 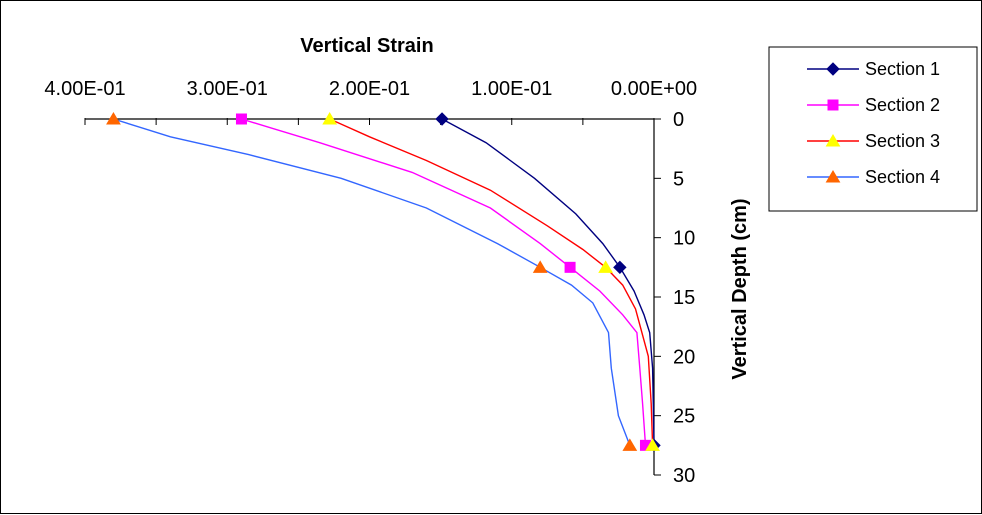 What do you see at coordinates (654, 89) in the screenshot?
I see `x-tick-label: 0.00E+00` at bounding box center [654, 89].